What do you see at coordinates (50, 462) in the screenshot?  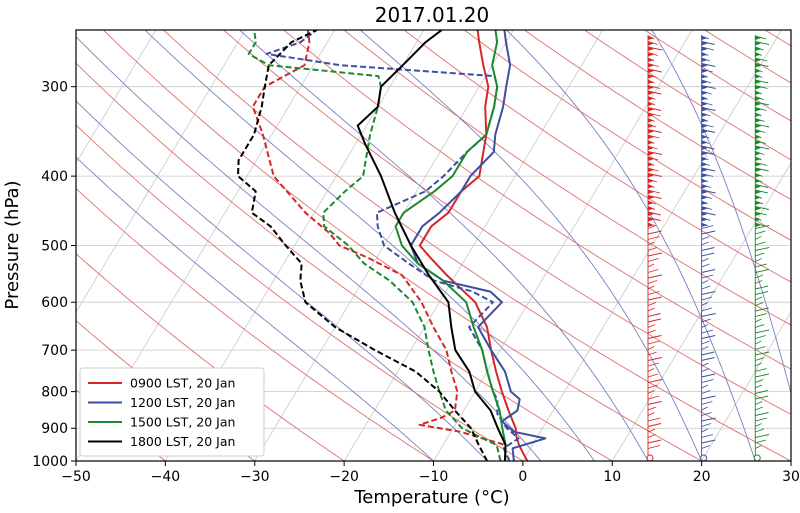 I see `y-tick-label: 1000` at bounding box center [50, 462].